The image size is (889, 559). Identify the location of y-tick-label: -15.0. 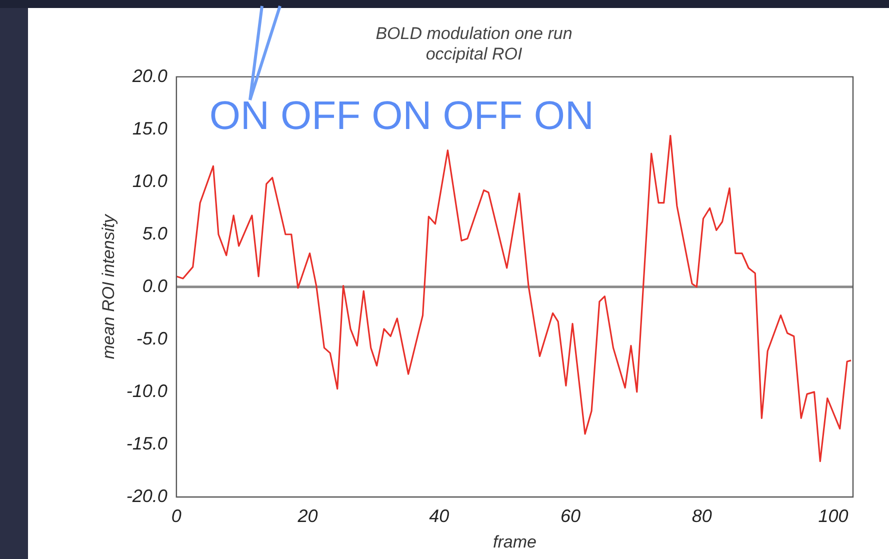
(147, 443).